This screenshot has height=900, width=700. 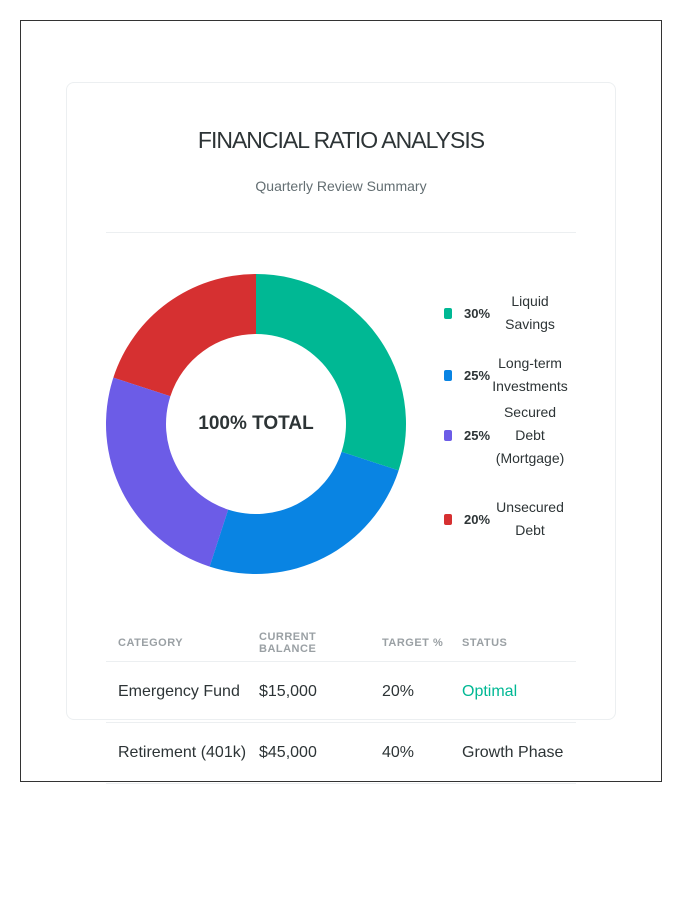 What do you see at coordinates (513, 692) in the screenshot?
I see `status-cell: Optimal` at bounding box center [513, 692].